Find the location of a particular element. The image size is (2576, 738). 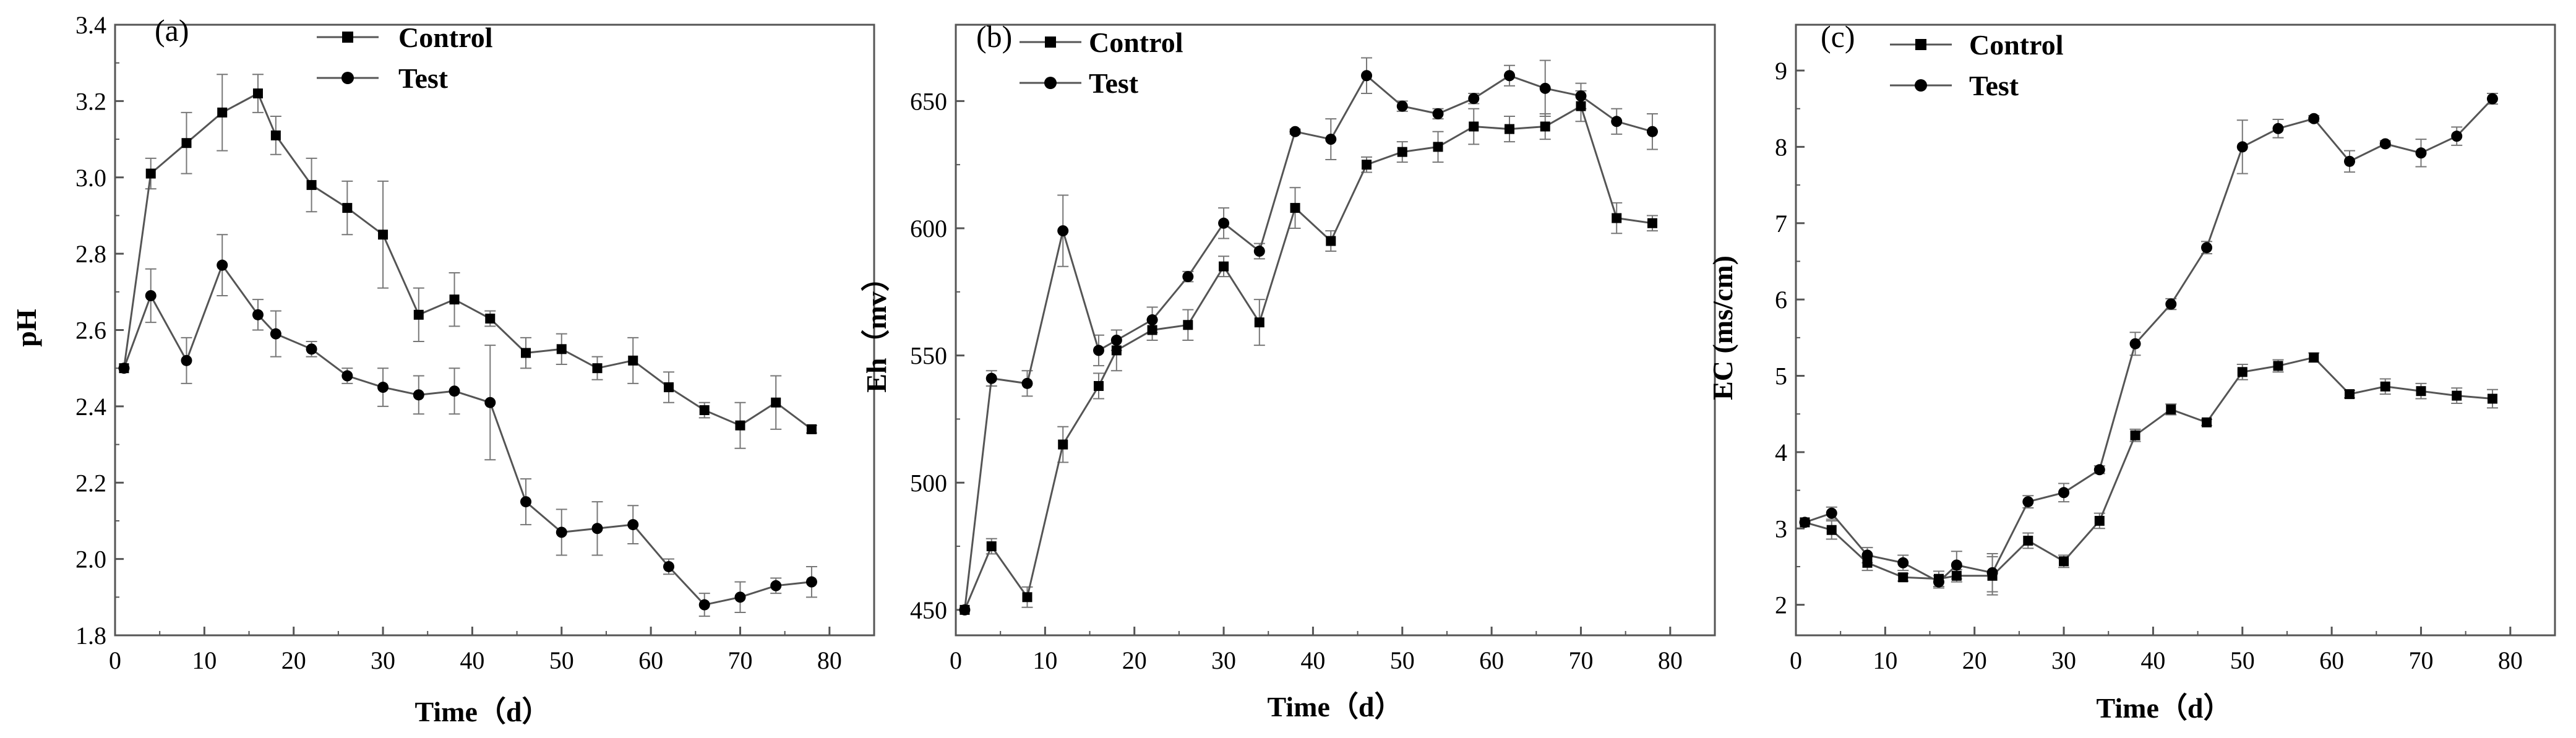

x-tick-label: 50 is located at coordinates (561, 660).